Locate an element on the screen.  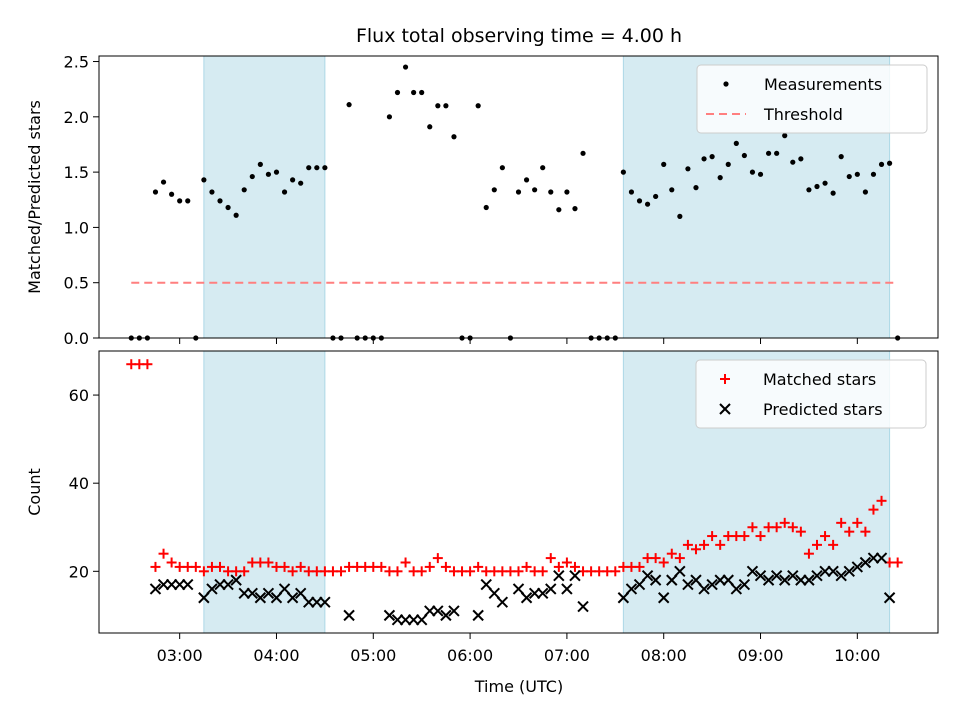
ratio-y-tick-label: 2.5 is located at coordinates (76, 62).